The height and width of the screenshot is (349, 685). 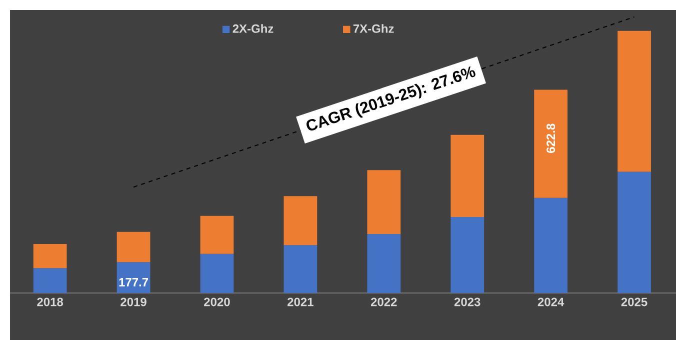 What do you see at coordinates (217, 302) in the screenshot?
I see `x-tick-label: 2020` at bounding box center [217, 302].